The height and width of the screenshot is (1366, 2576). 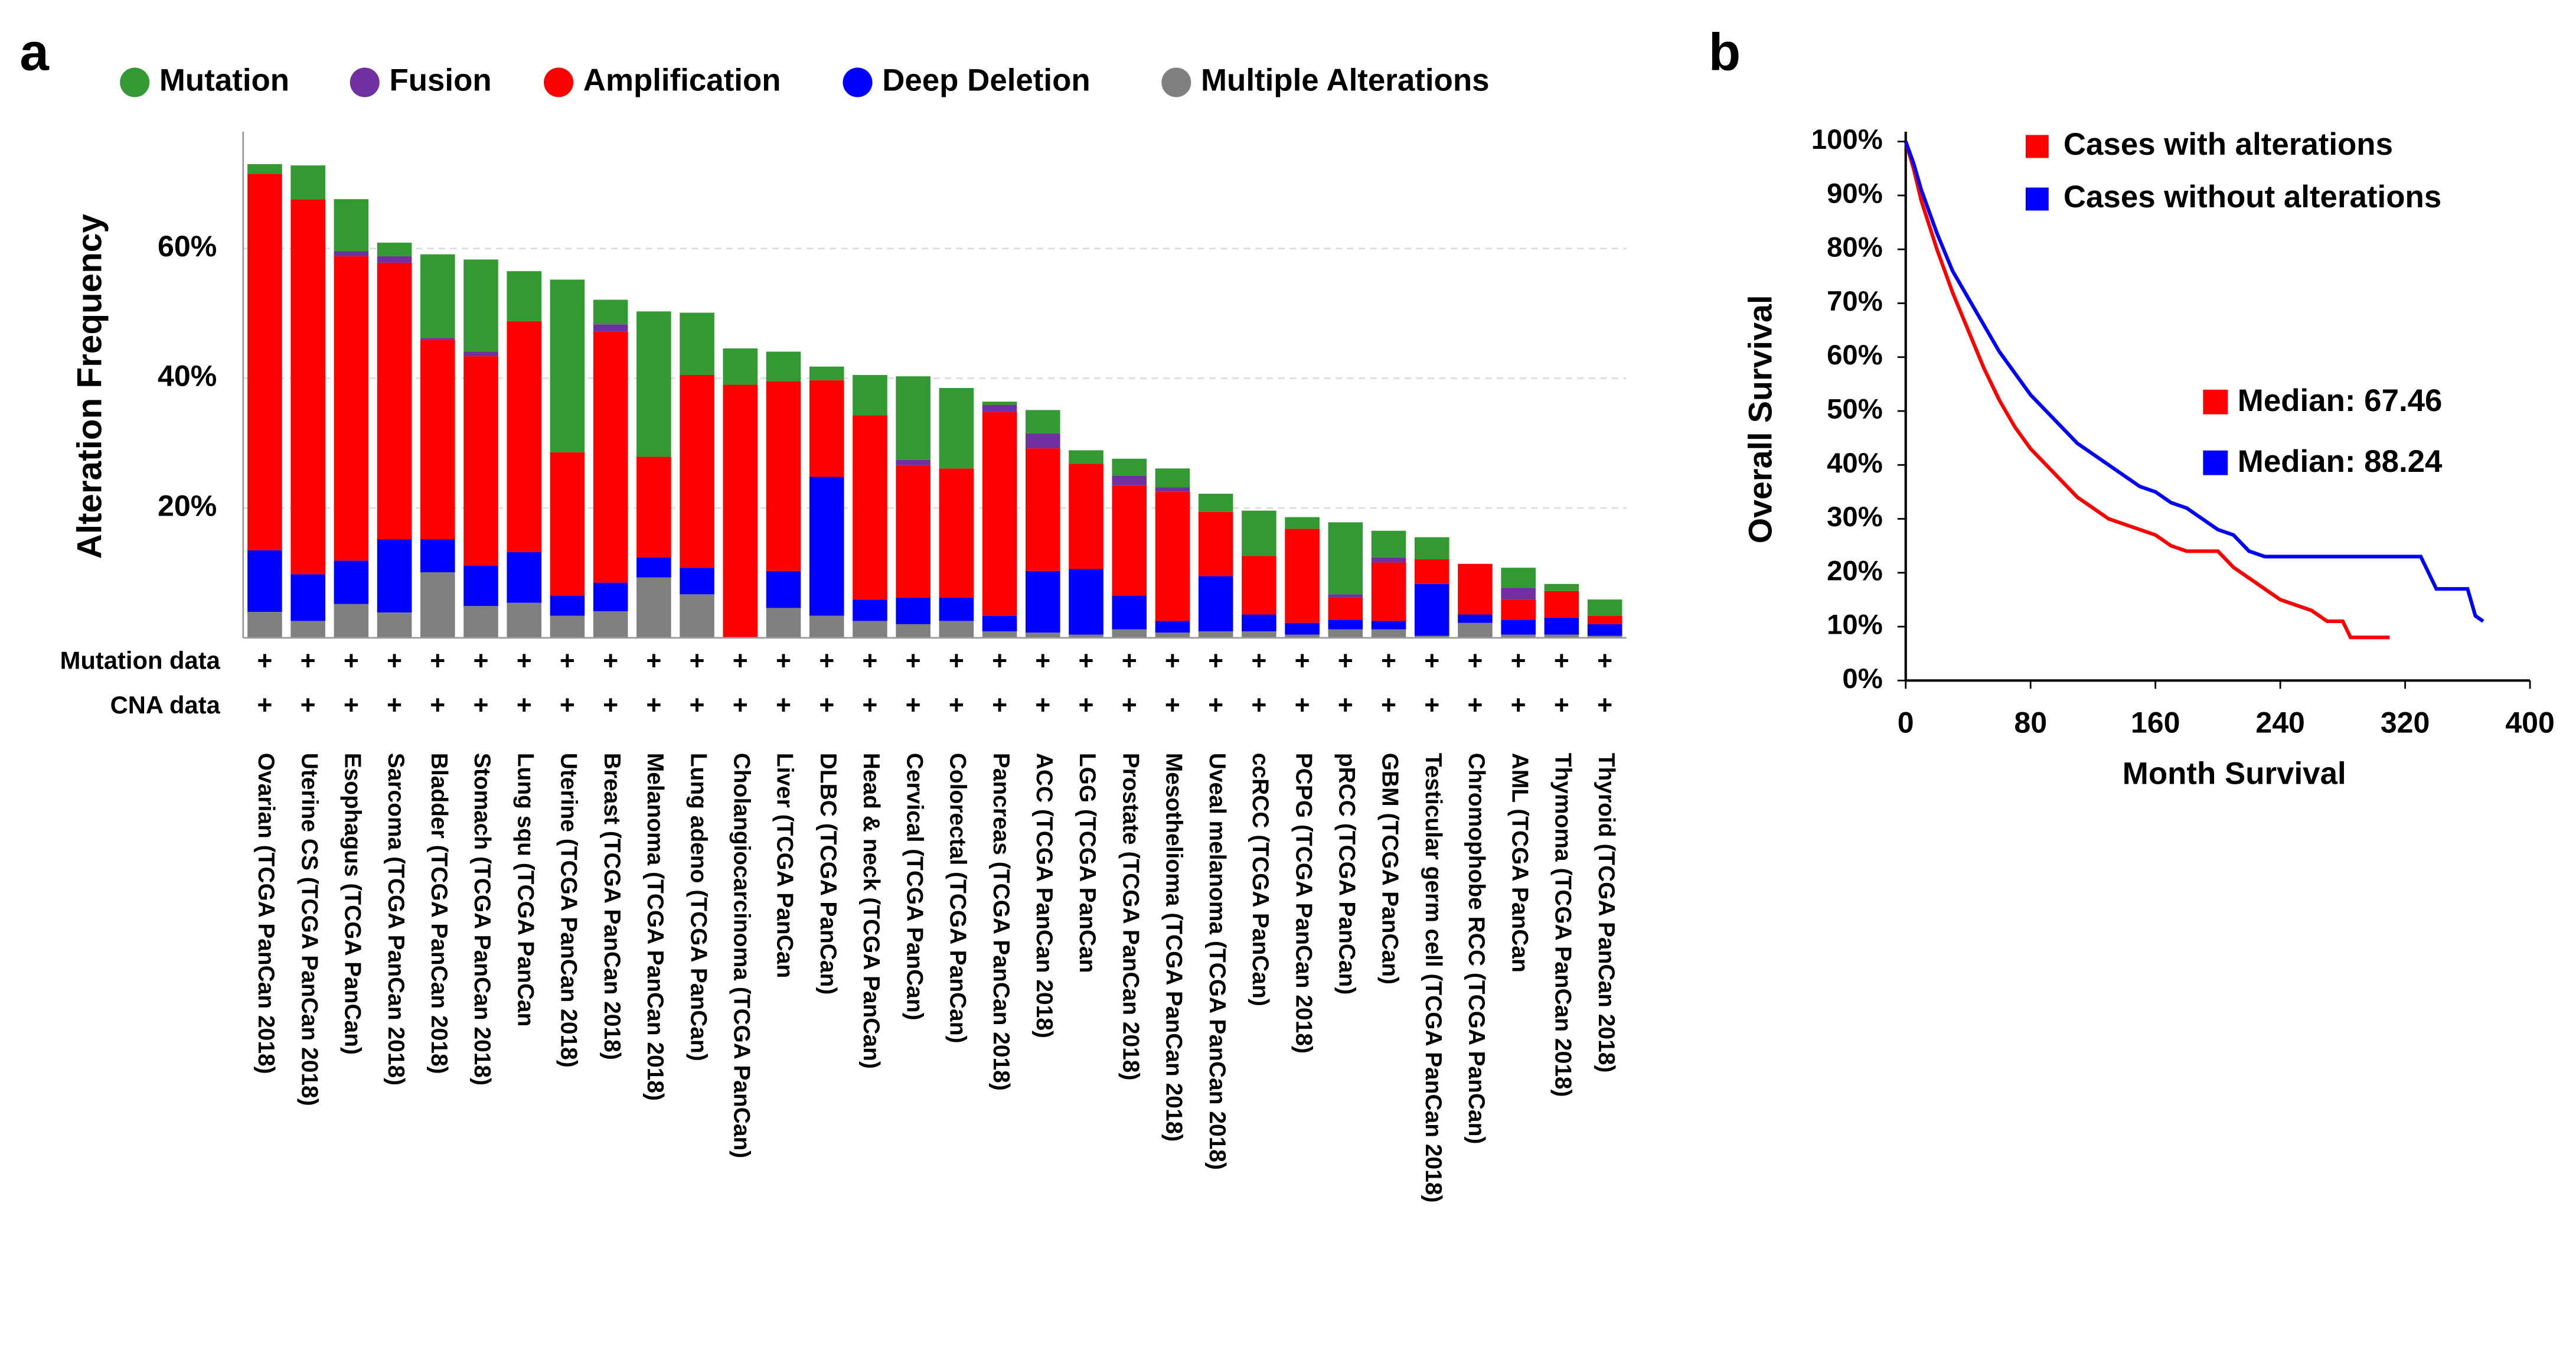 I want to click on panel-label: a, so click(x=34, y=51).